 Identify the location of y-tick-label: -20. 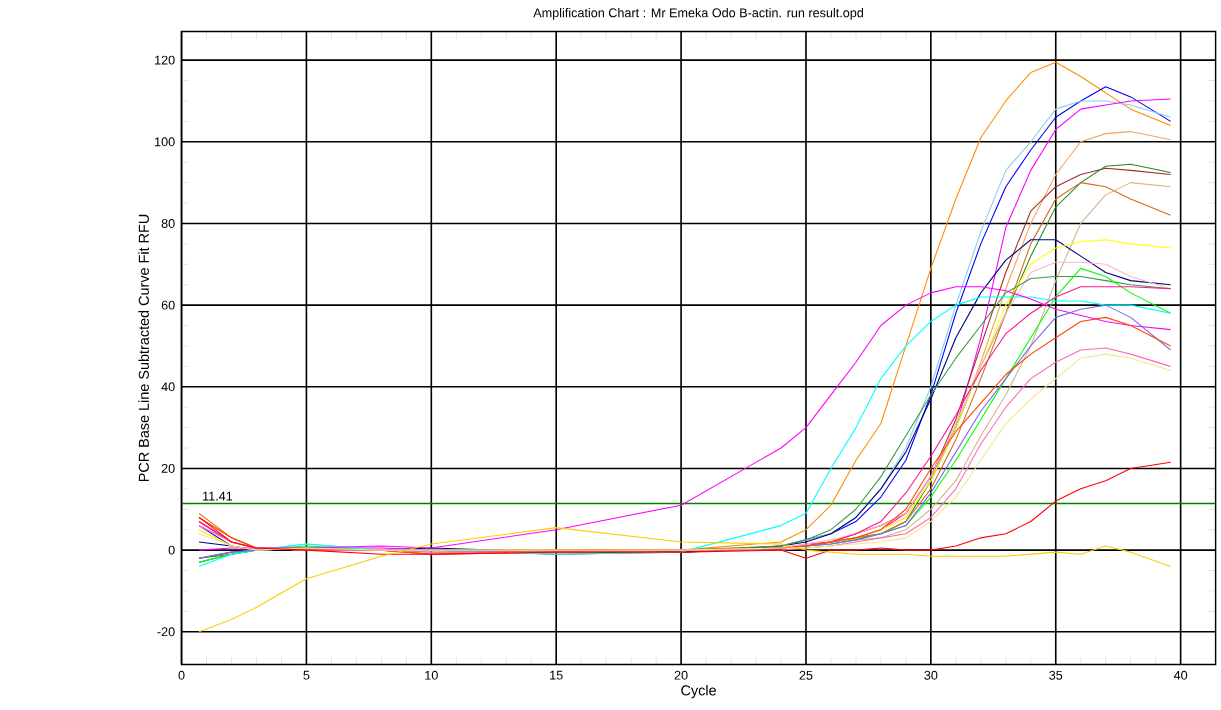
(166, 632).